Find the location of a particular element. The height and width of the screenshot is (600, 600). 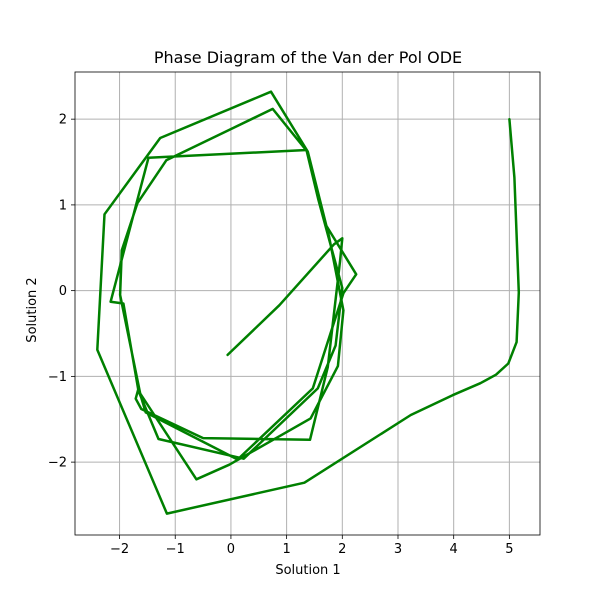

x-tick-label: 2 is located at coordinates (342, 549).